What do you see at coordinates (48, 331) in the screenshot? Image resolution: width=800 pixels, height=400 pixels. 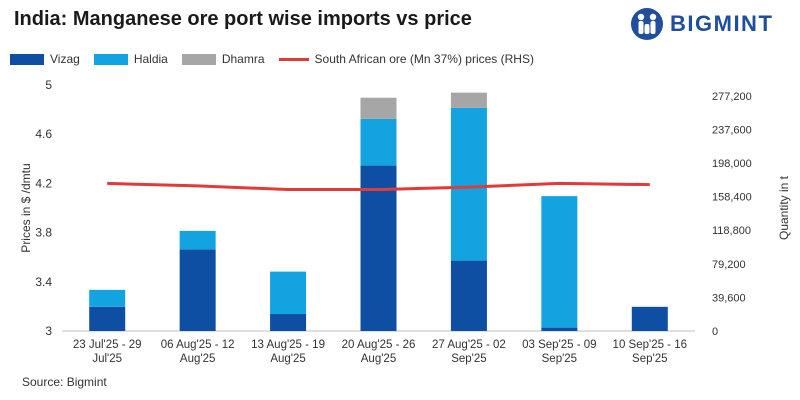 I see `y-tick-label: 3` at bounding box center [48, 331].